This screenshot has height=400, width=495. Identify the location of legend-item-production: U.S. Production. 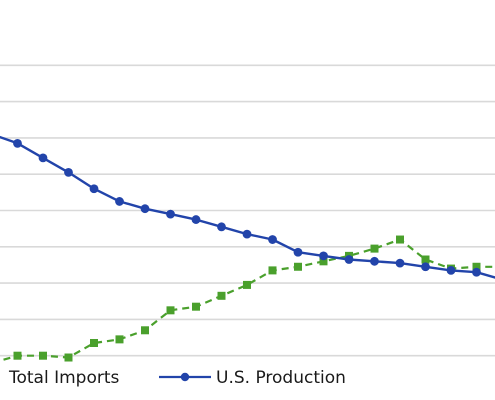
(252, 378).